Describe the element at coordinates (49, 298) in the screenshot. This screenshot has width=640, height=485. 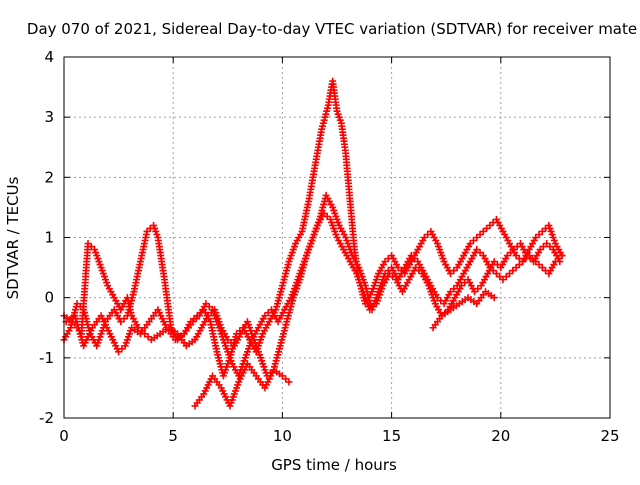
I see `y-tick-label: 0` at that location.